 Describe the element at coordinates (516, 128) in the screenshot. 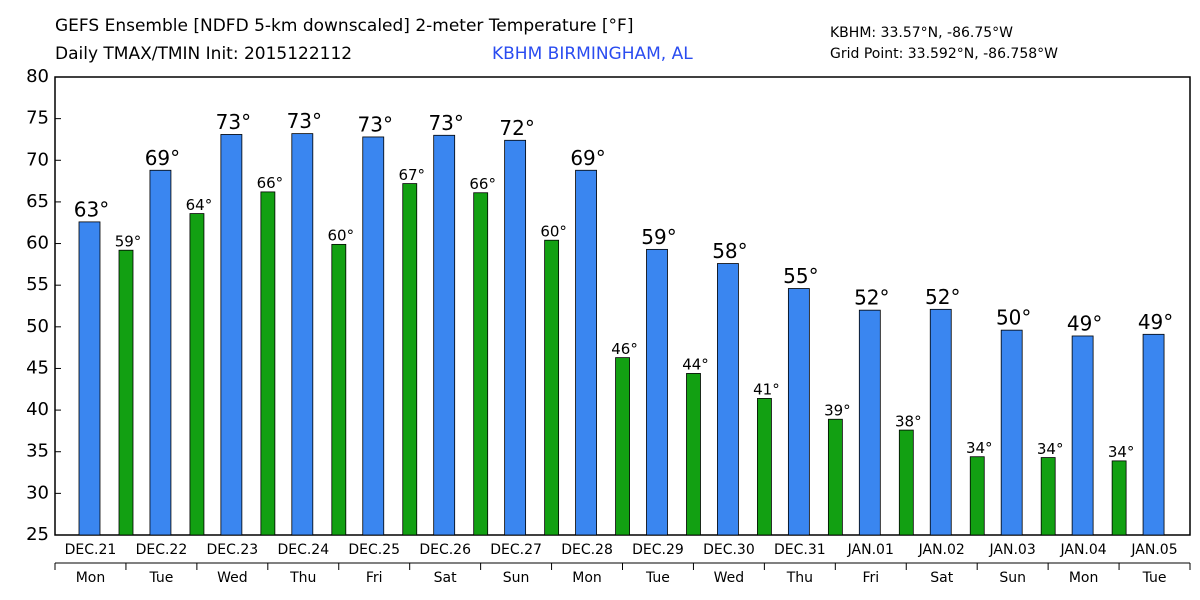

I see `value-label: 72°` at that location.